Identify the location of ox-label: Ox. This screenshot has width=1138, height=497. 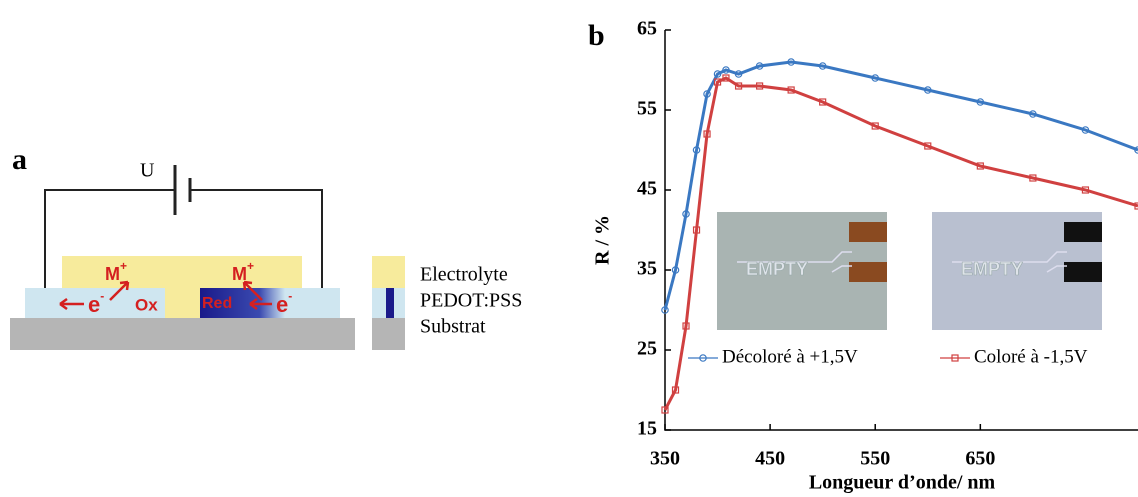
(146, 304).